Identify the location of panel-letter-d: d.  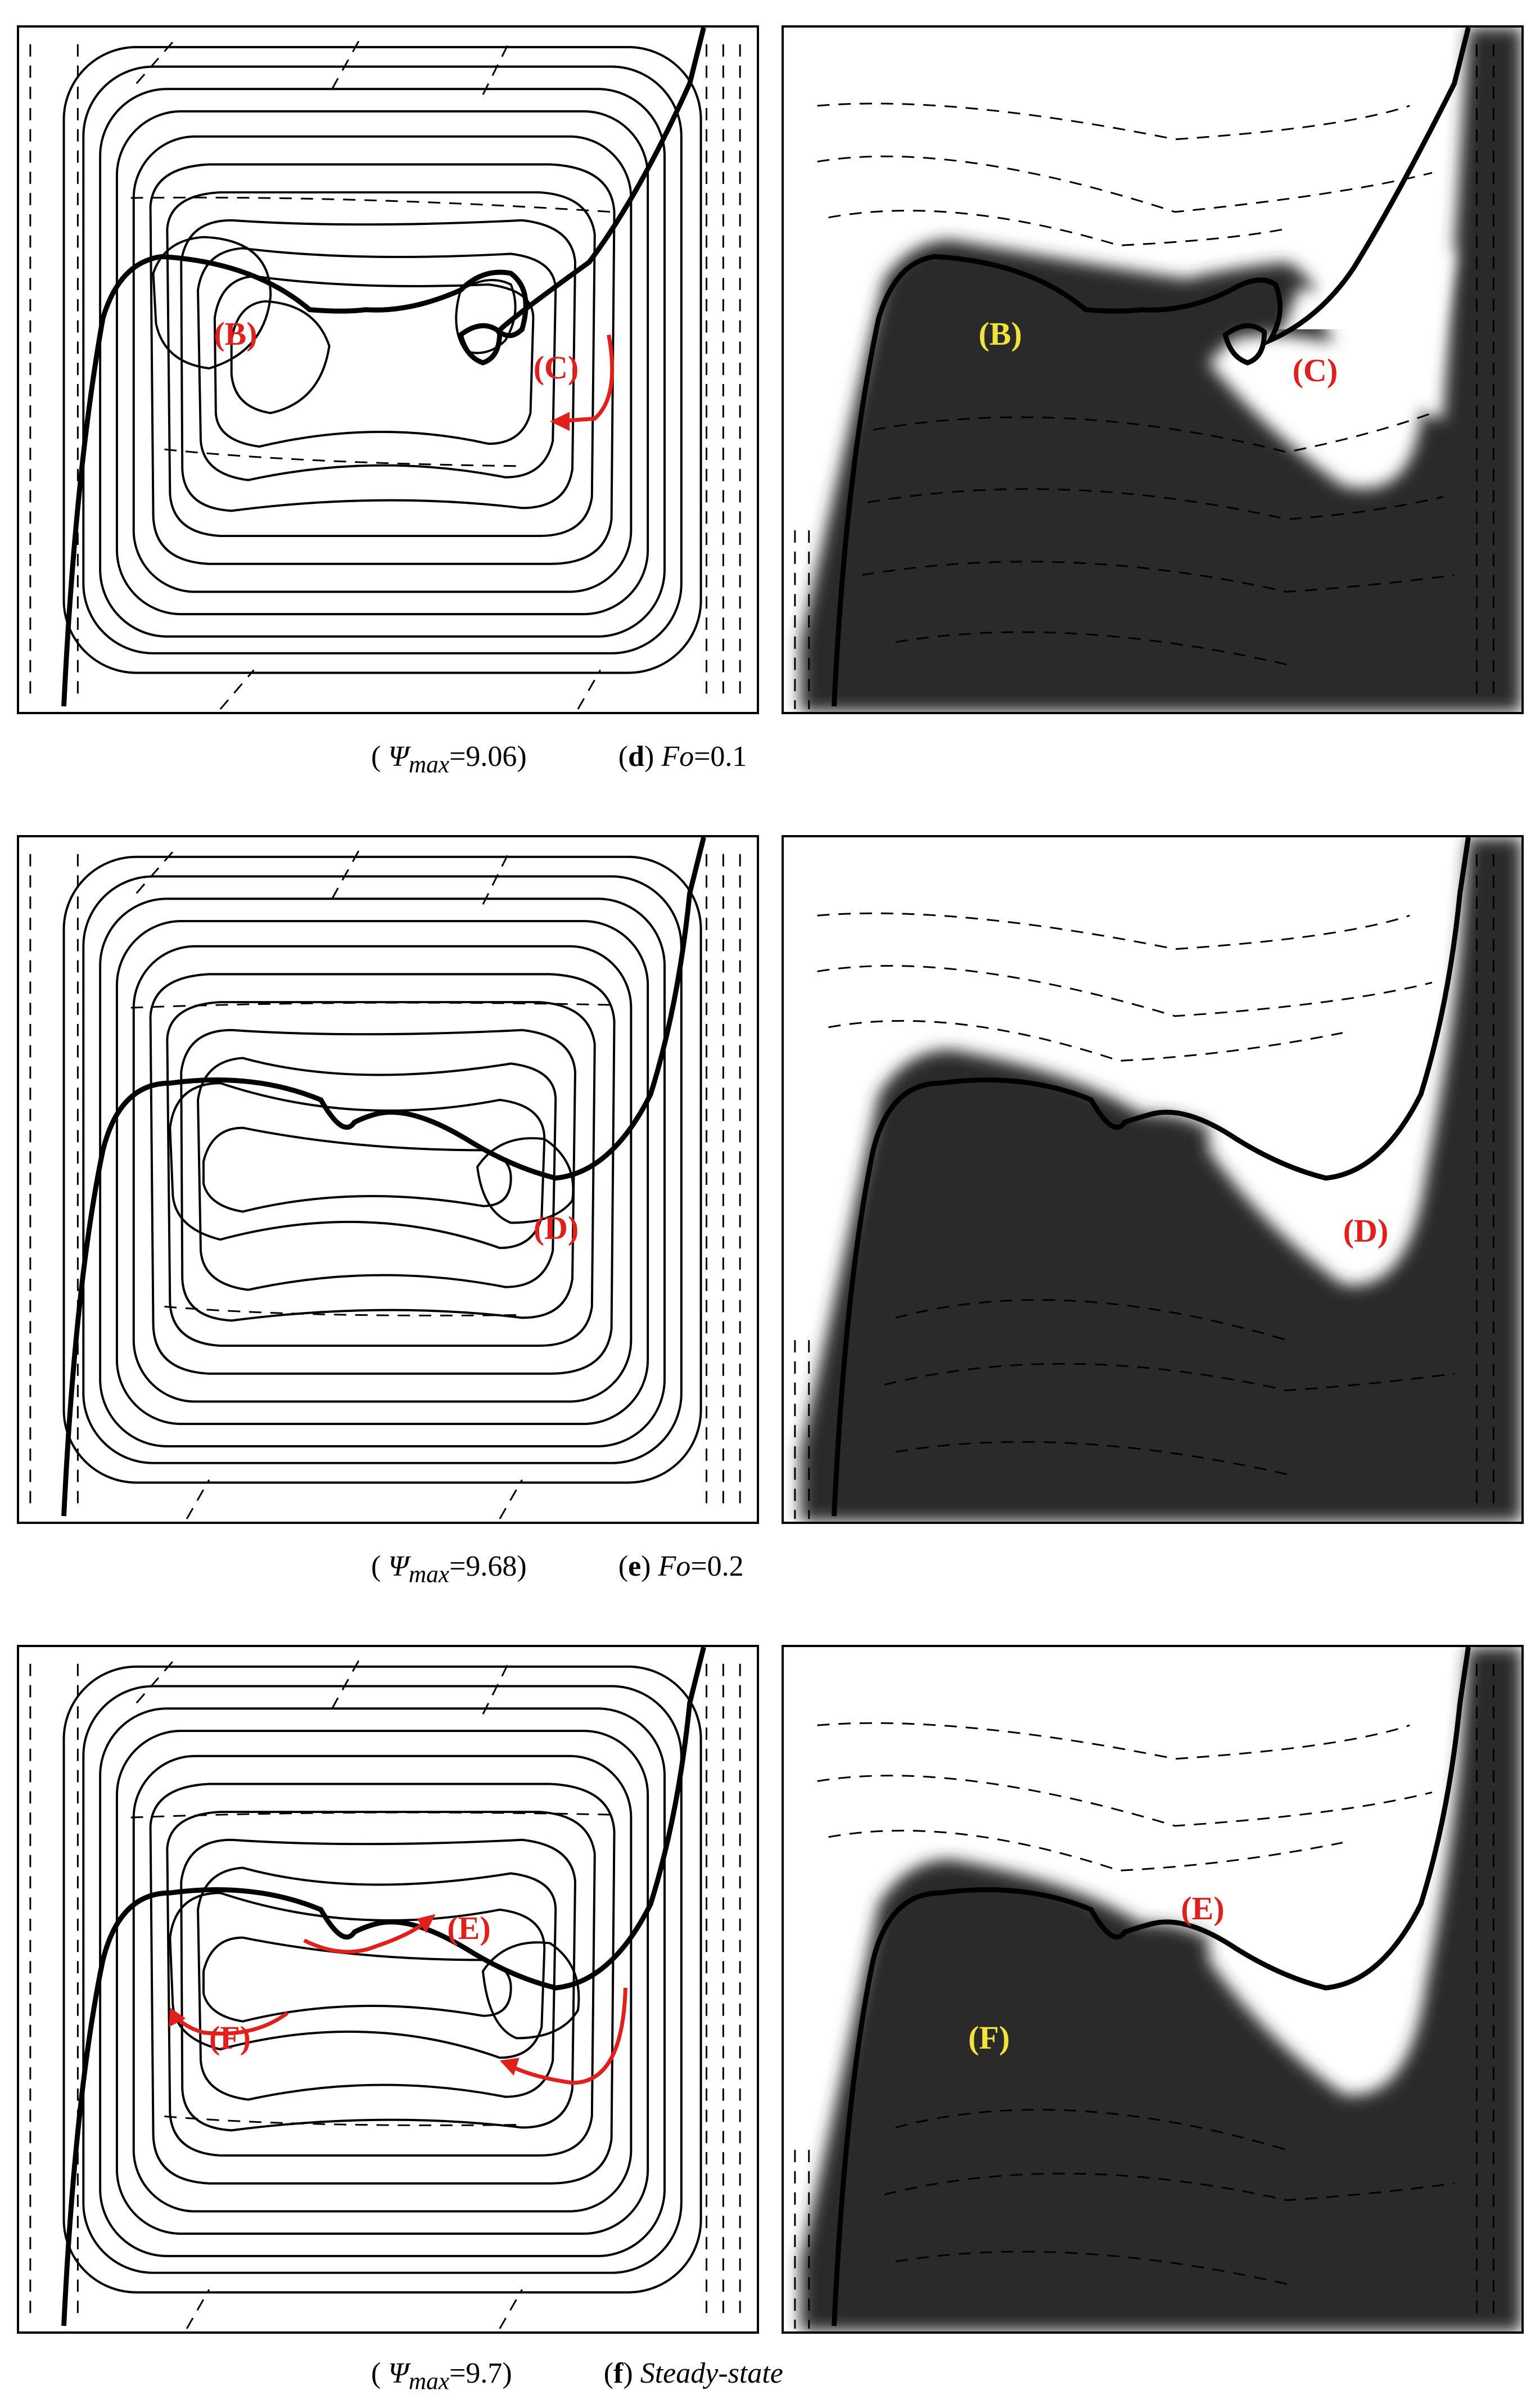
(636, 757).